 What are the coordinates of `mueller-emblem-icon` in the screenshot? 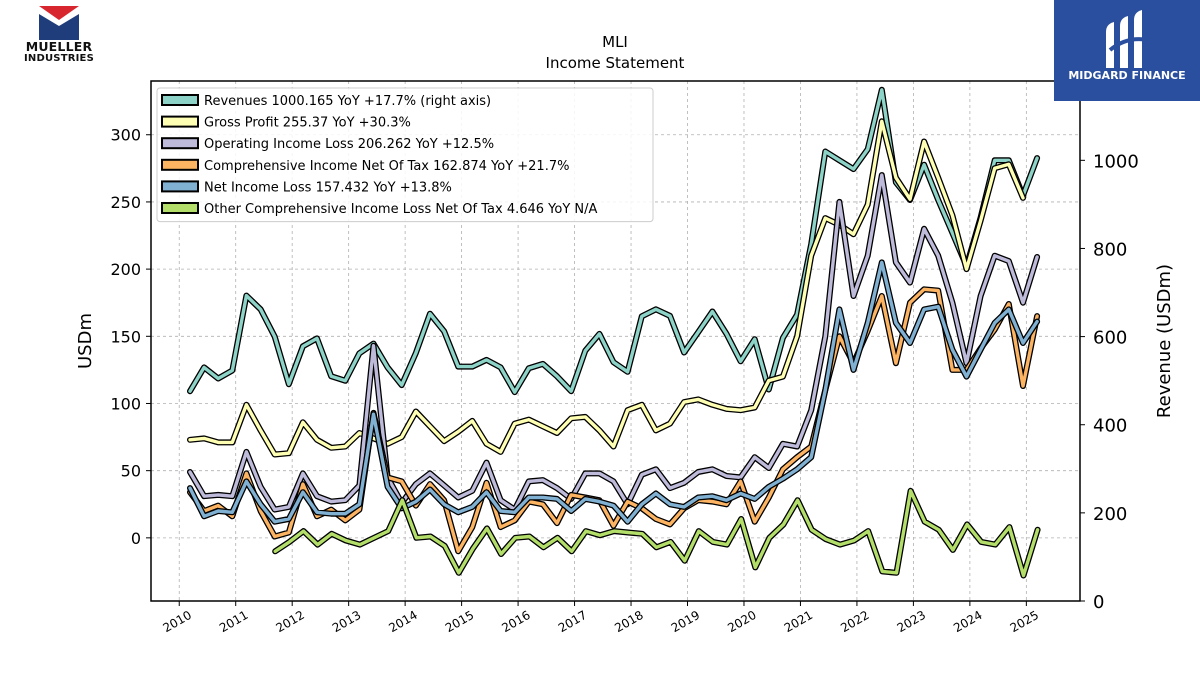 It's located at (59, 23).